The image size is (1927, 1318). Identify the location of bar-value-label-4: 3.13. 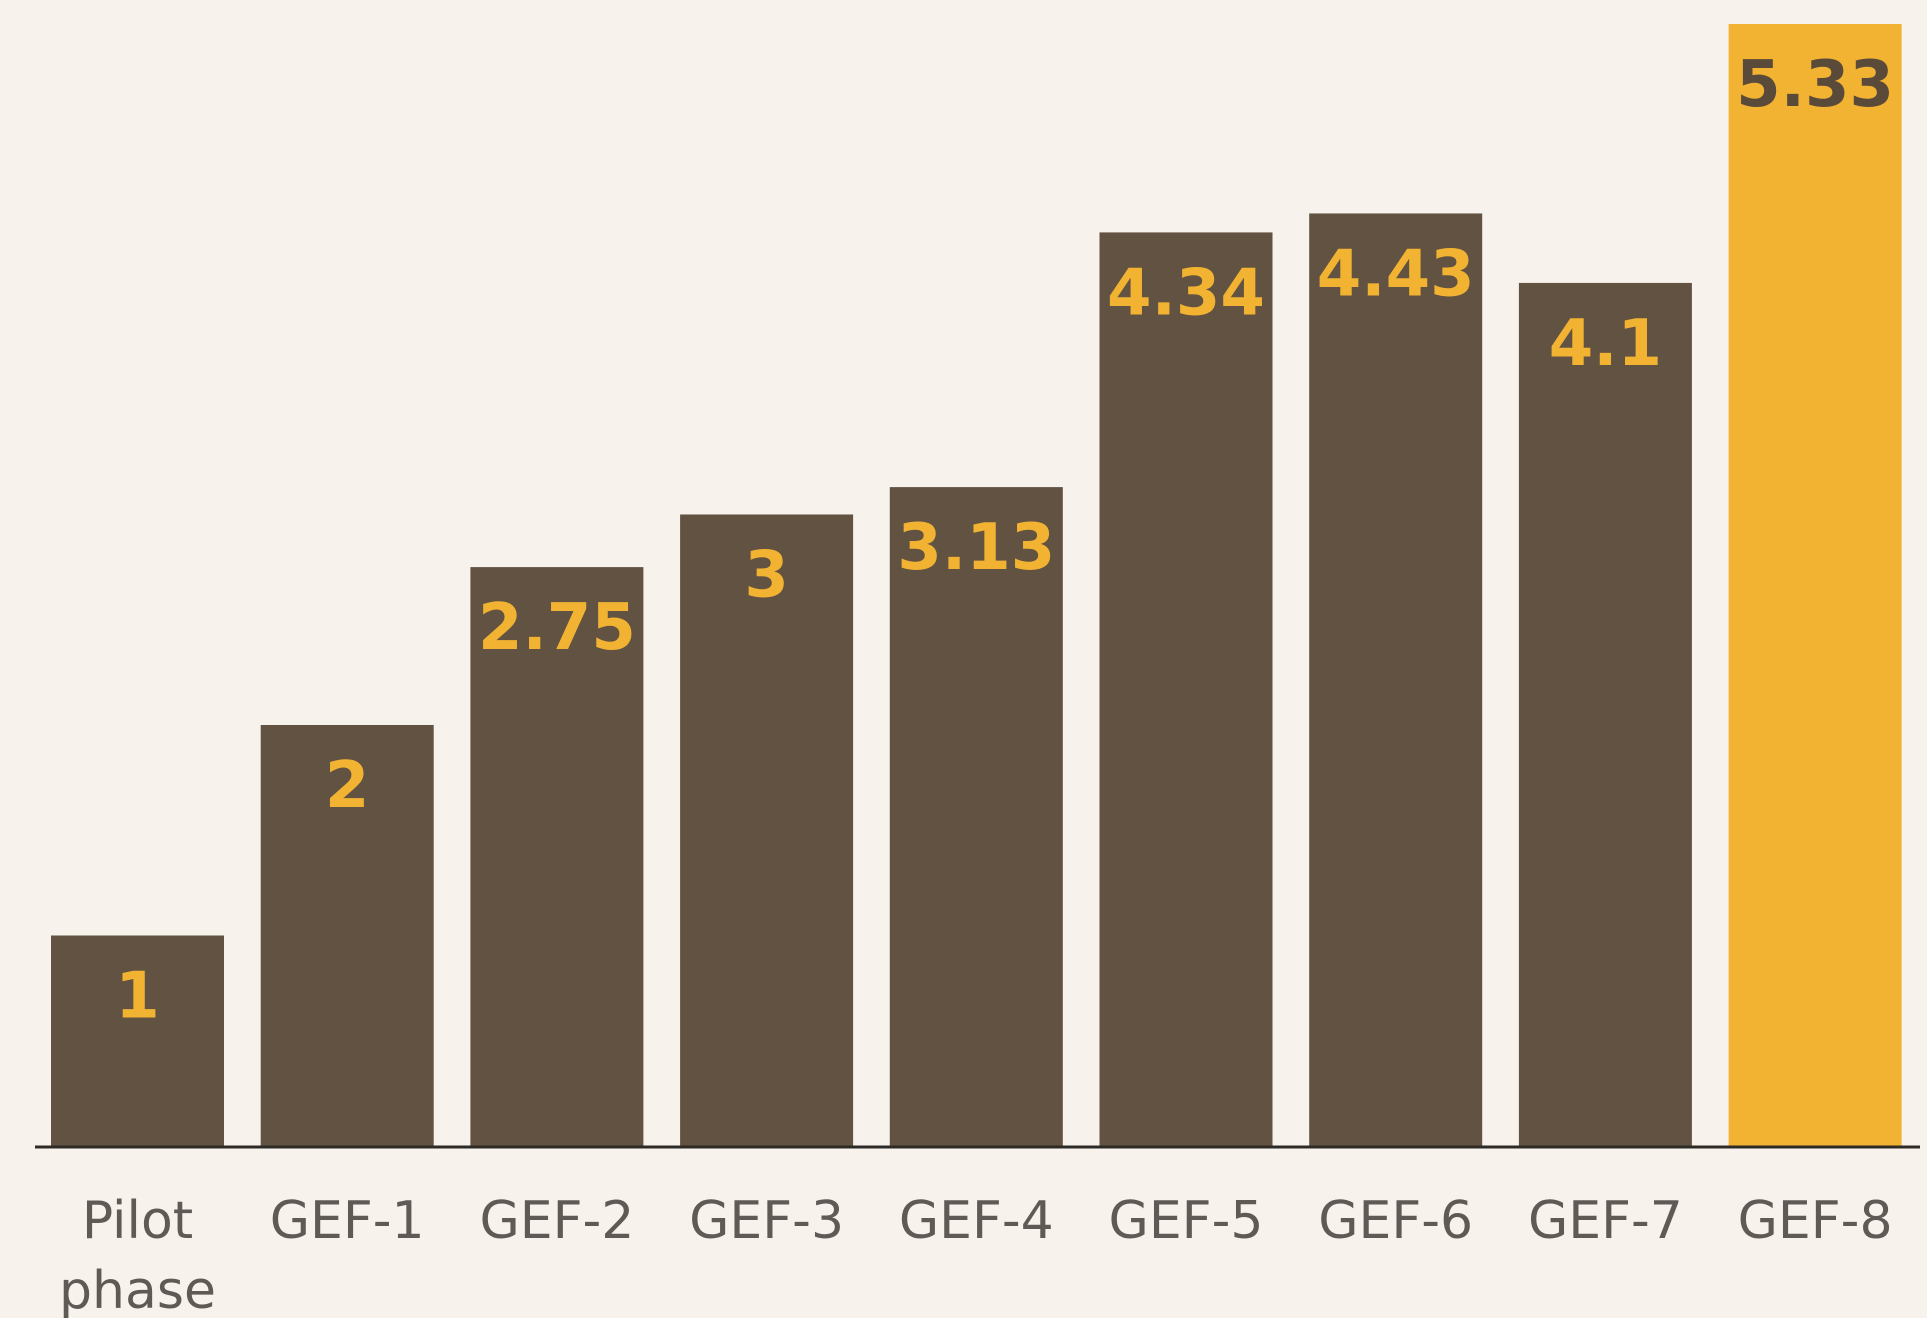
(976, 548).